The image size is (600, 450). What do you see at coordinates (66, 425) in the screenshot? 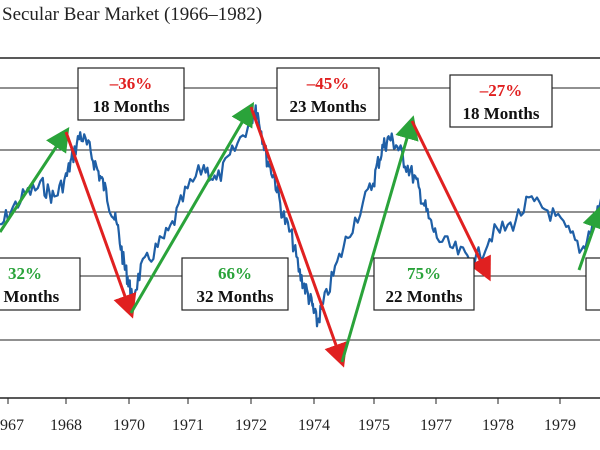
I see `x-tick-label: 1968` at bounding box center [66, 425].